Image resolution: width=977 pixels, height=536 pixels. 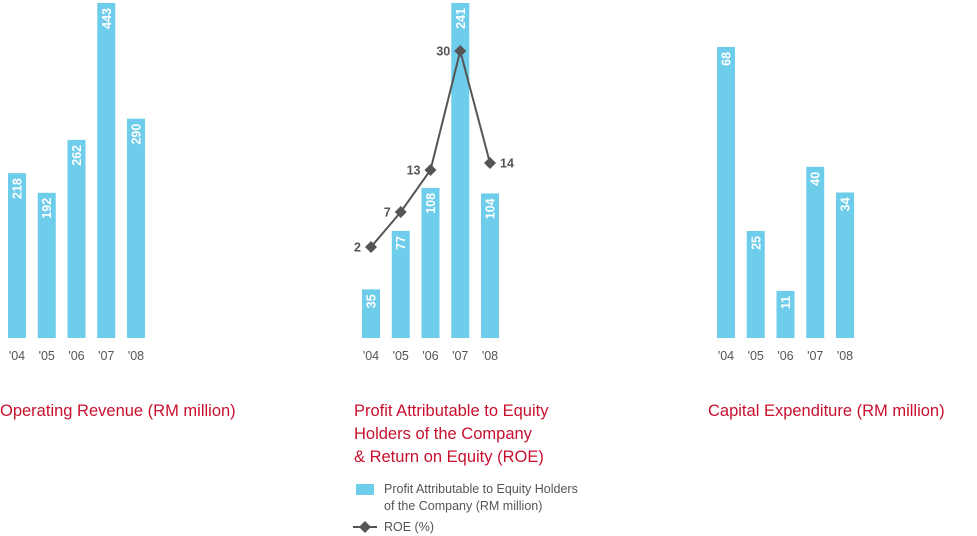 What do you see at coordinates (481, 489) in the screenshot?
I see `legend-bar-label-line-1: Profit Attributable to Equity Holders` at bounding box center [481, 489].